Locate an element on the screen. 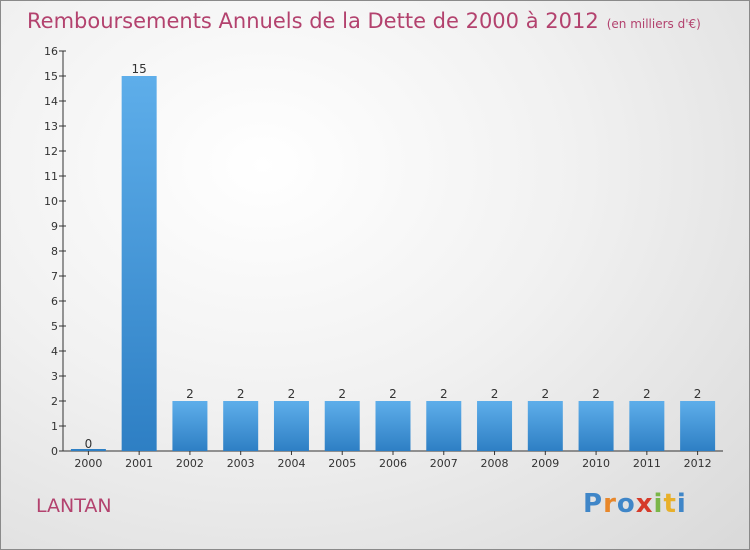 This screenshot has height=550, width=750. x-tick-label: 2000 is located at coordinates (88, 463).